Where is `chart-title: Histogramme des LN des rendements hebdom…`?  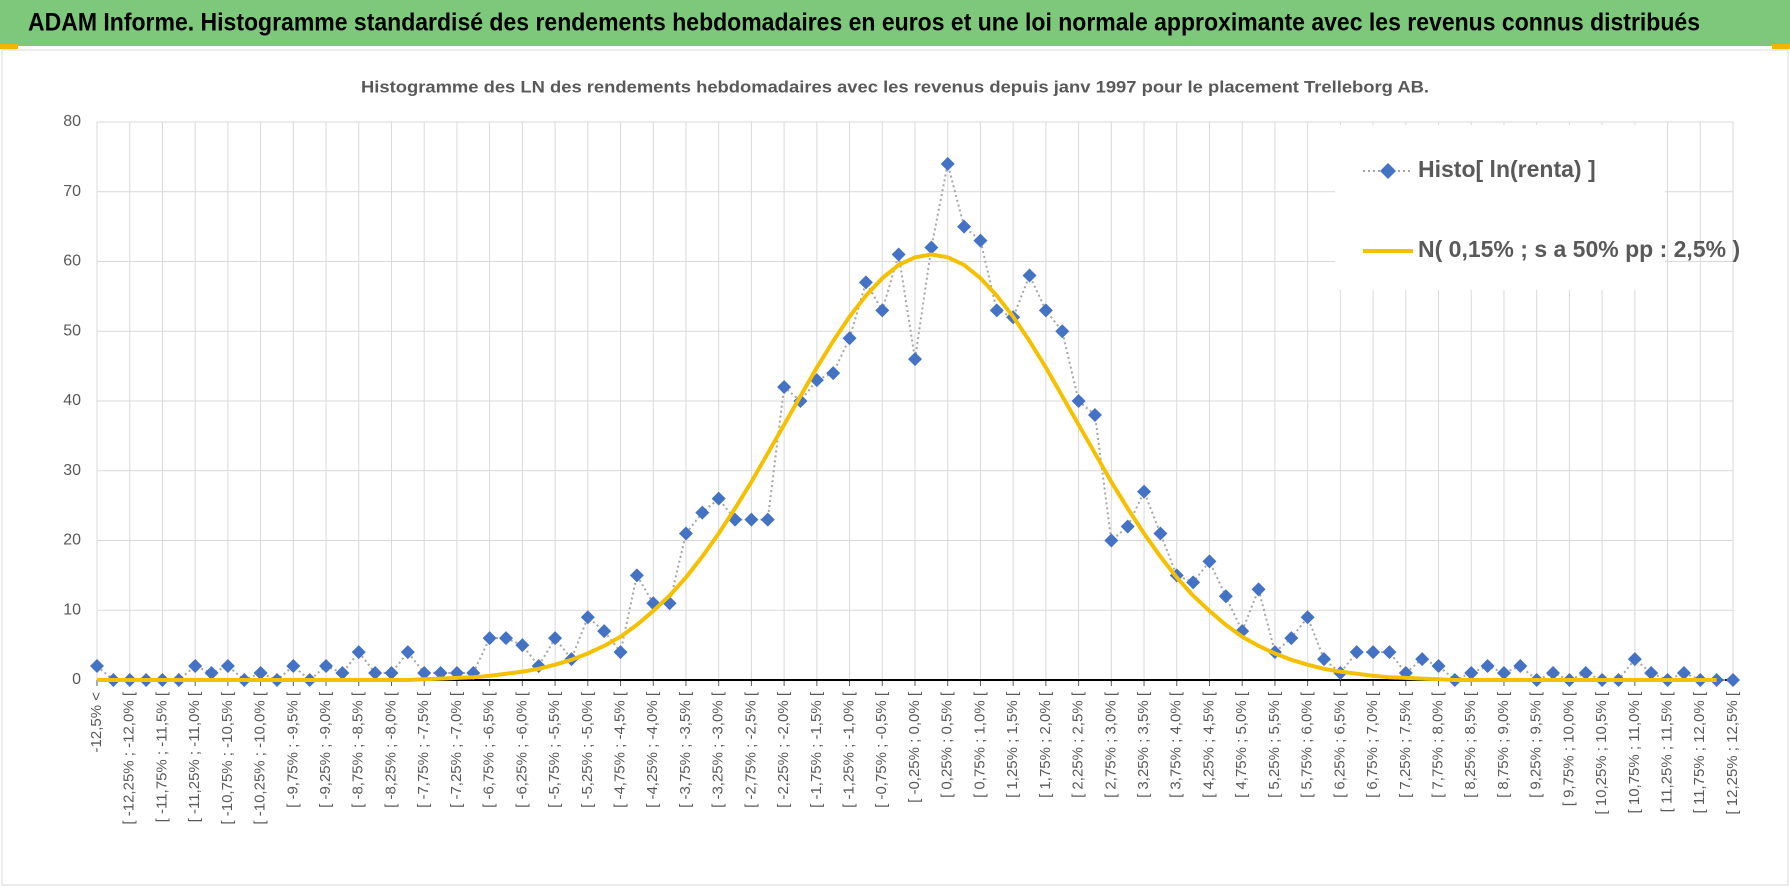 chart-title: Histogramme des LN des rendements hebdom… is located at coordinates (895, 86).